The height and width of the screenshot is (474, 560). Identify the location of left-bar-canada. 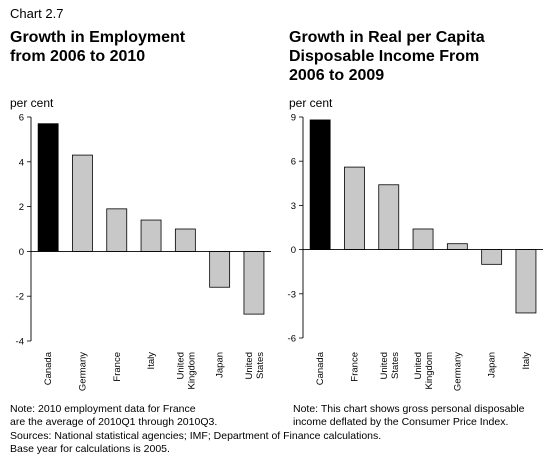
(48, 187).